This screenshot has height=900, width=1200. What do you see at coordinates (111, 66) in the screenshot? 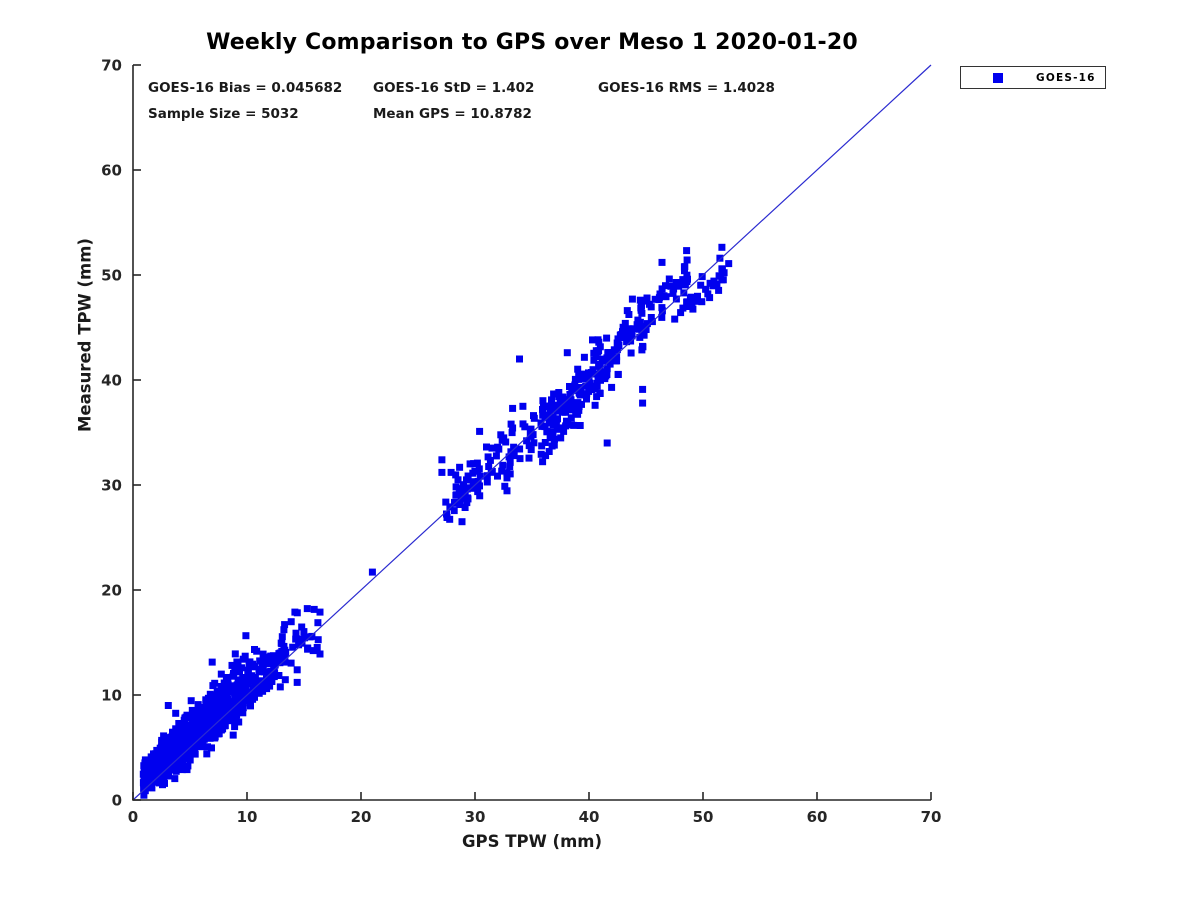
I see `y-tick-label: 70` at bounding box center [111, 66].